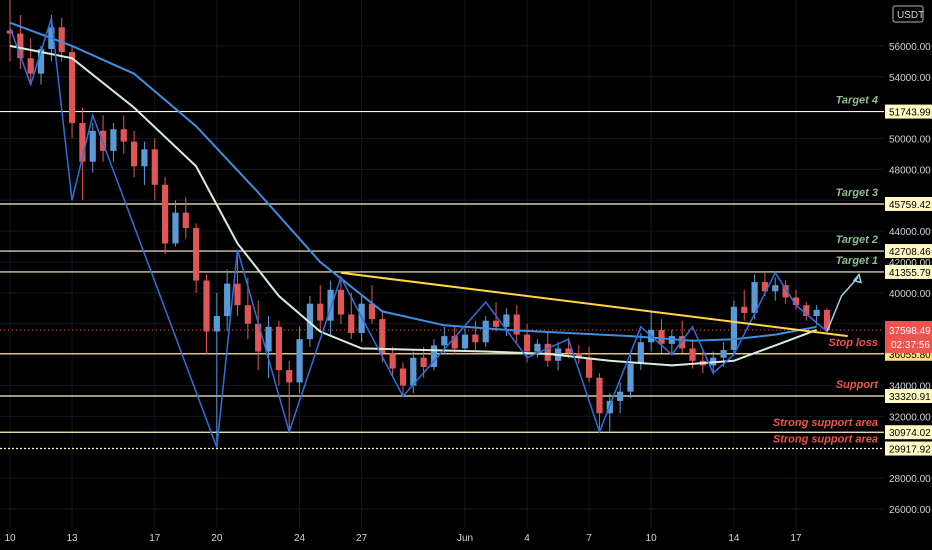  I want to click on currency-badge-label: USDT, so click(910, 15).